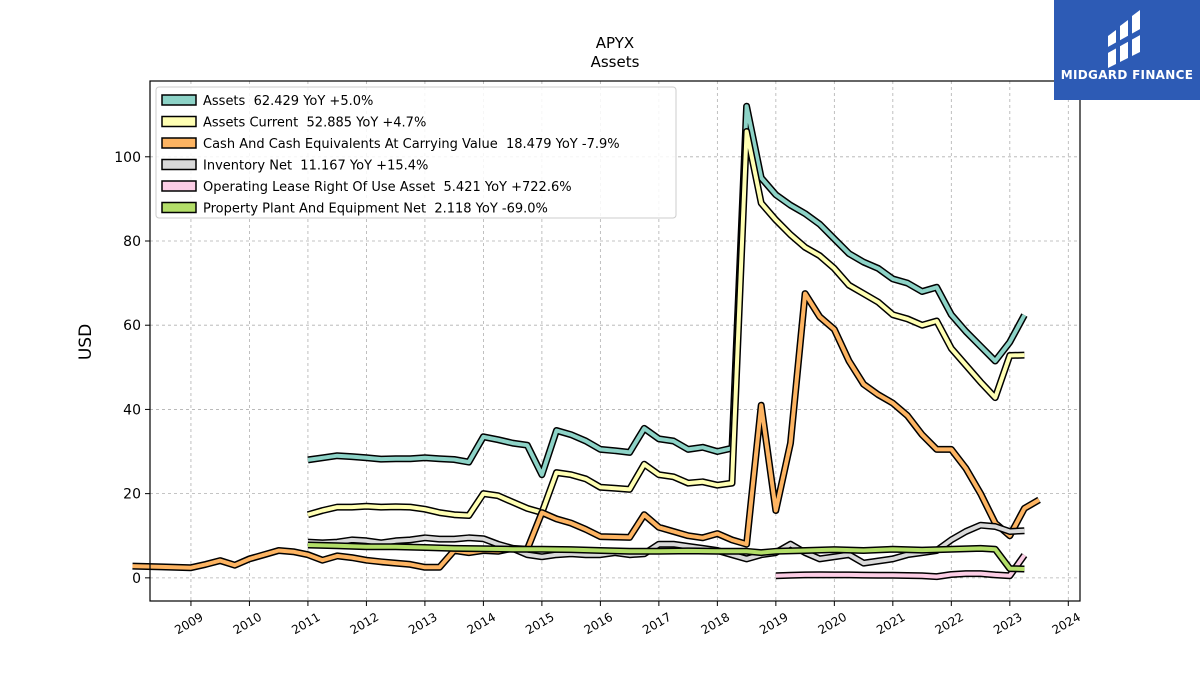 The height and width of the screenshot is (675, 1200). I want to click on x-tick-label: 2021, so click(890, 623).